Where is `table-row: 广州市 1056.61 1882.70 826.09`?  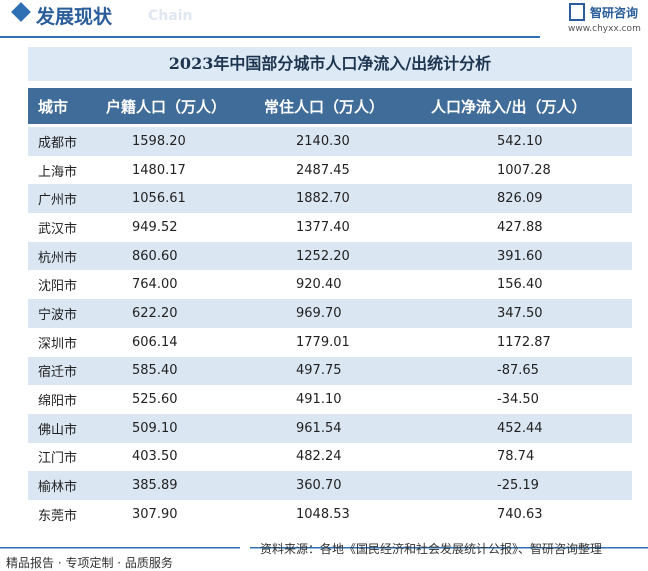
table-row: 广州市 1056.61 1882.70 826.09 is located at coordinates (330, 199).